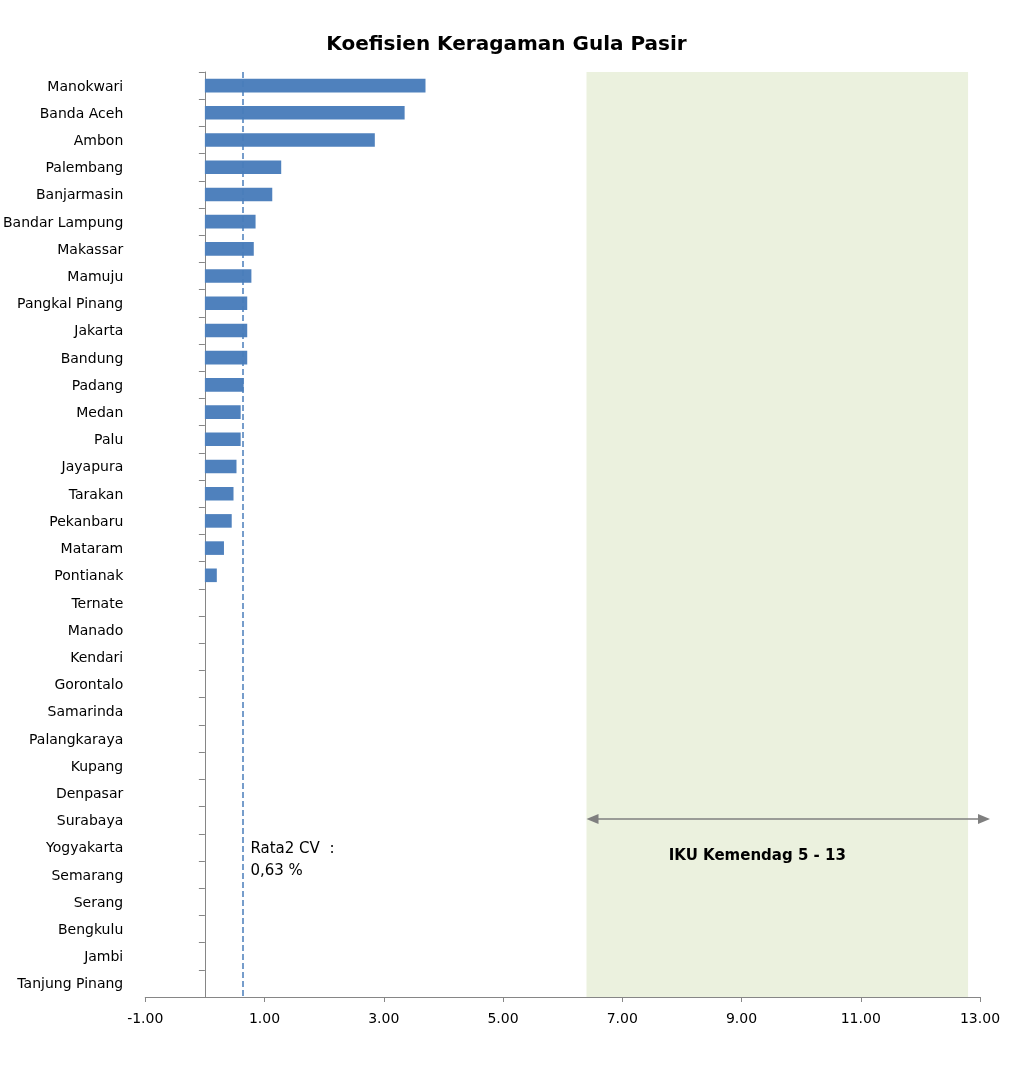 The height and width of the screenshot is (1077, 1013). What do you see at coordinates (145, 1018) in the screenshot?
I see `x-tick-label: -1.00` at bounding box center [145, 1018].